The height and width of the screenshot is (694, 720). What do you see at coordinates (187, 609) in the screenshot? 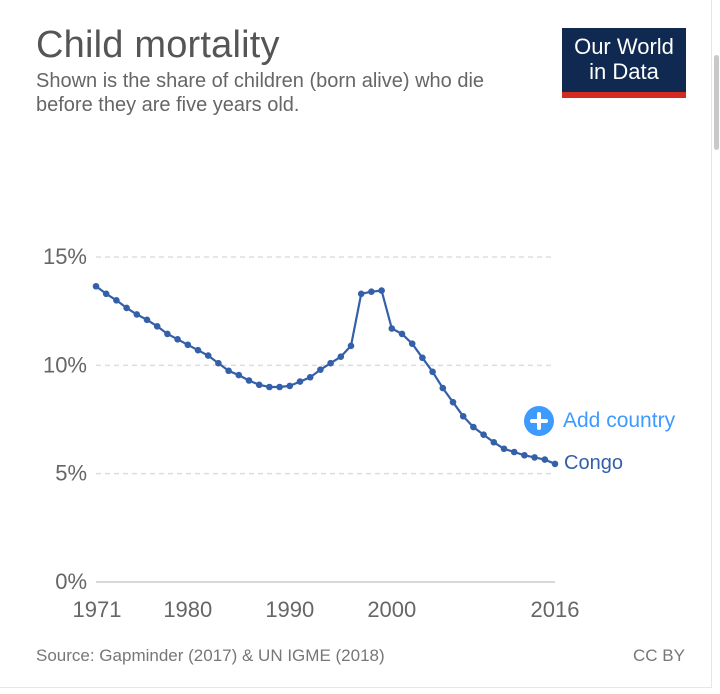
I see `x-tick-label: 1980` at bounding box center [187, 609].